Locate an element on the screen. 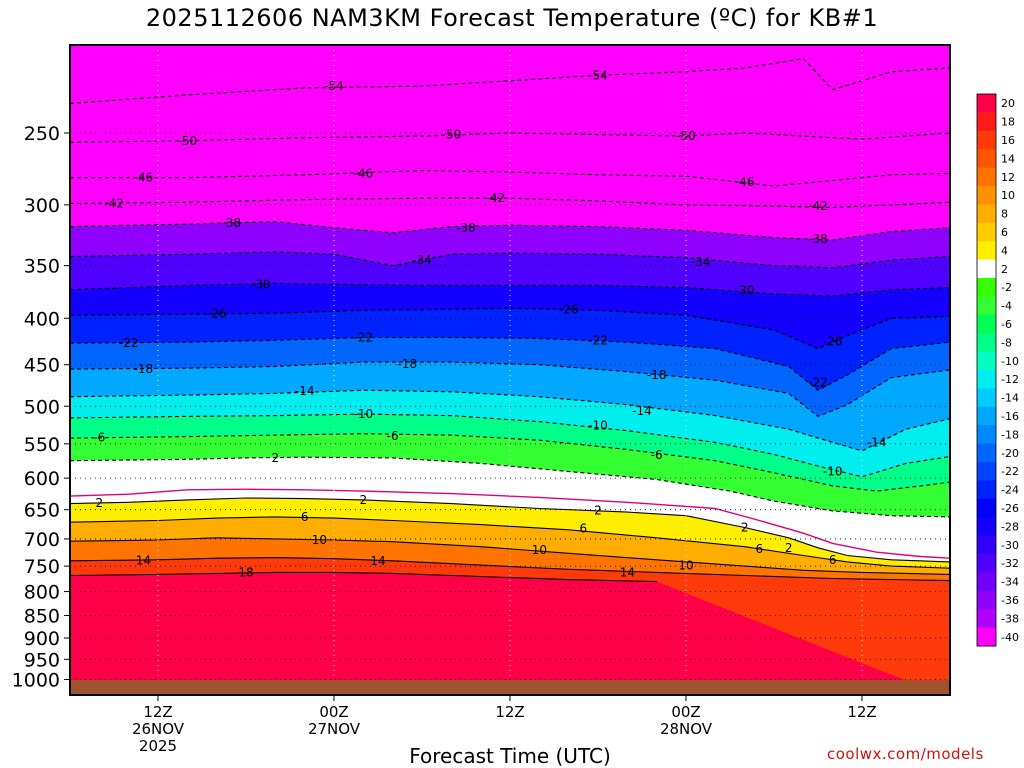 The width and height of the screenshot is (1024, 768). colorbar-label: -22 is located at coordinates (1010, 471).